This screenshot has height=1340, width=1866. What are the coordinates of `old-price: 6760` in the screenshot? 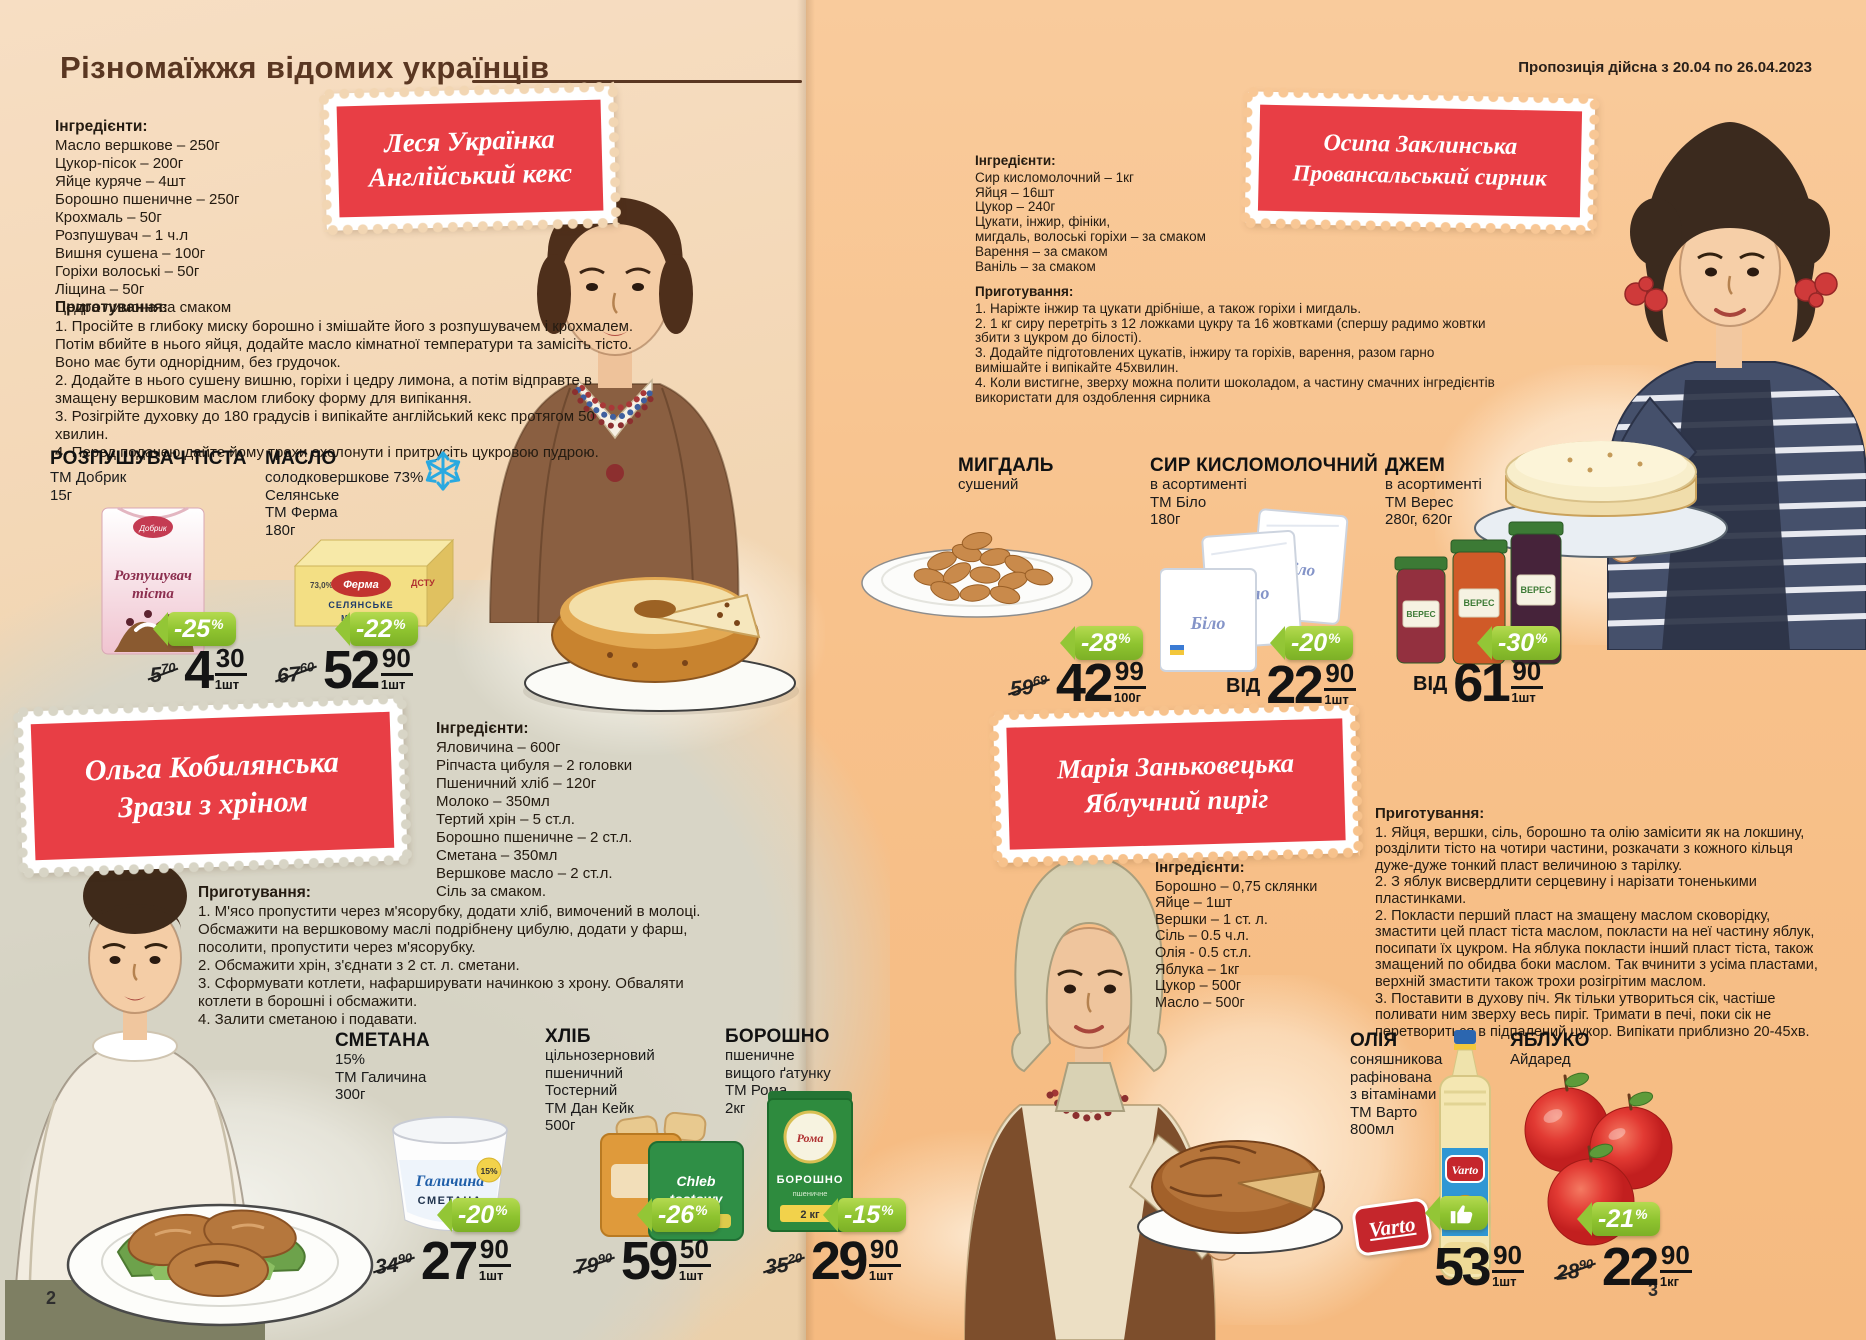 It's located at (295, 673).